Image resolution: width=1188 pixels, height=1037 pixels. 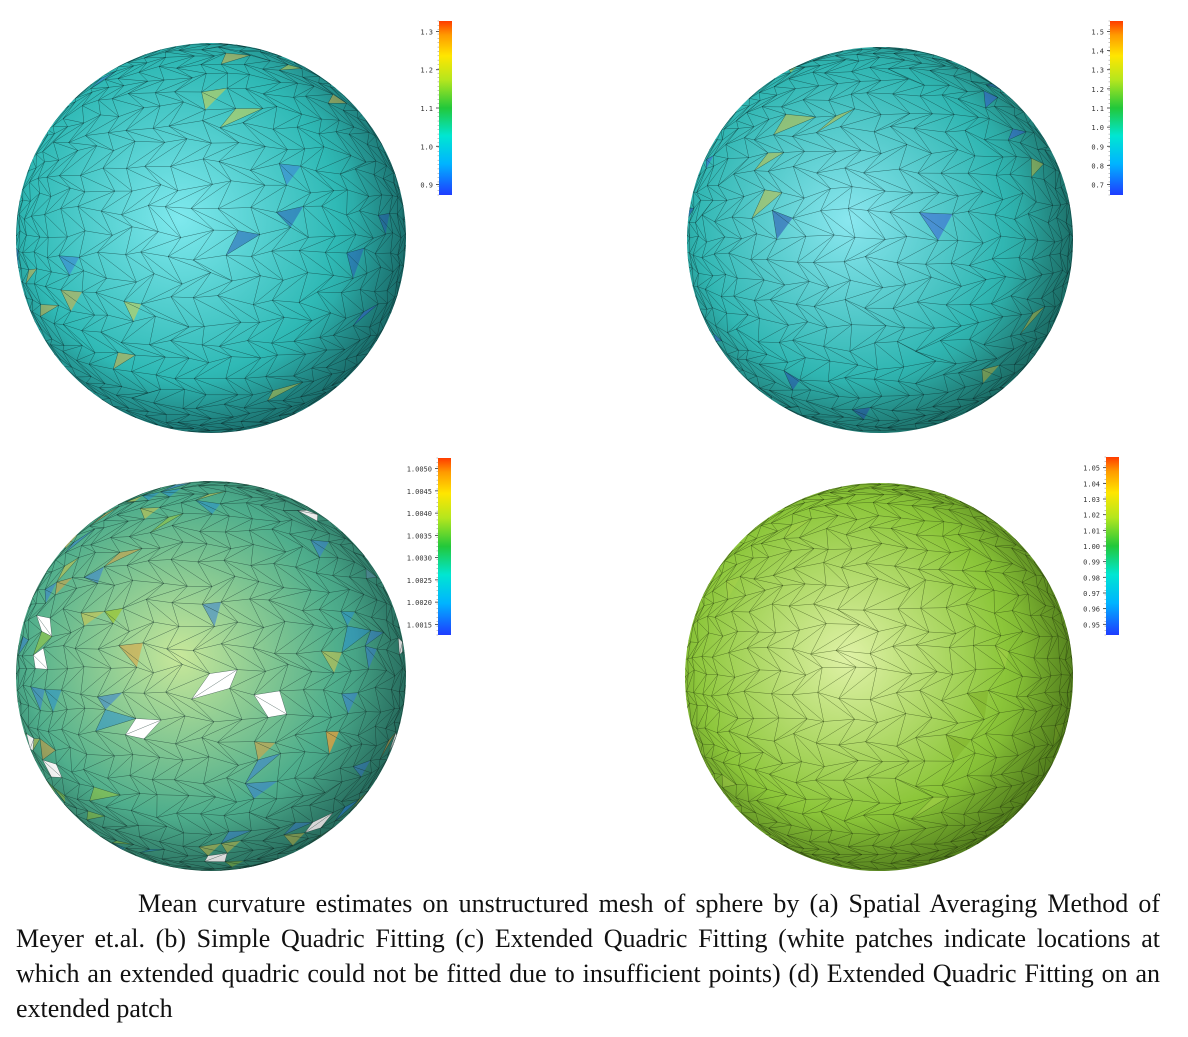 I want to click on colorbar-tick-label: 1.0050, so click(x=419, y=470).